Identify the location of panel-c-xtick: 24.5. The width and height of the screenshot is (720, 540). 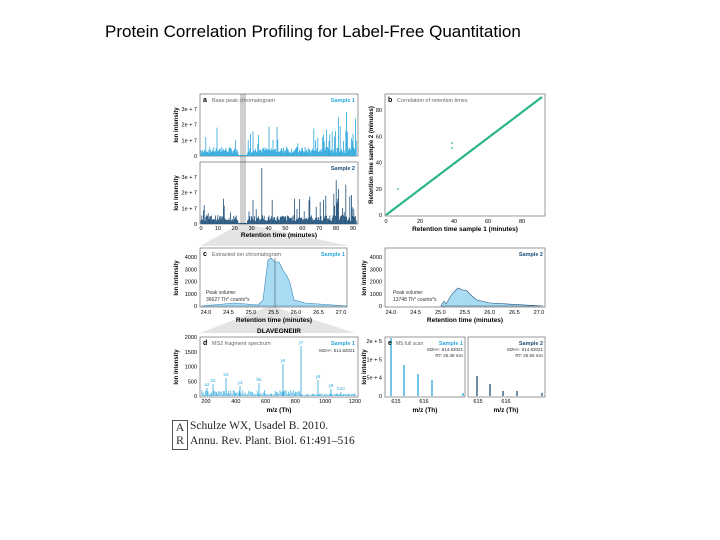
(415, 313).